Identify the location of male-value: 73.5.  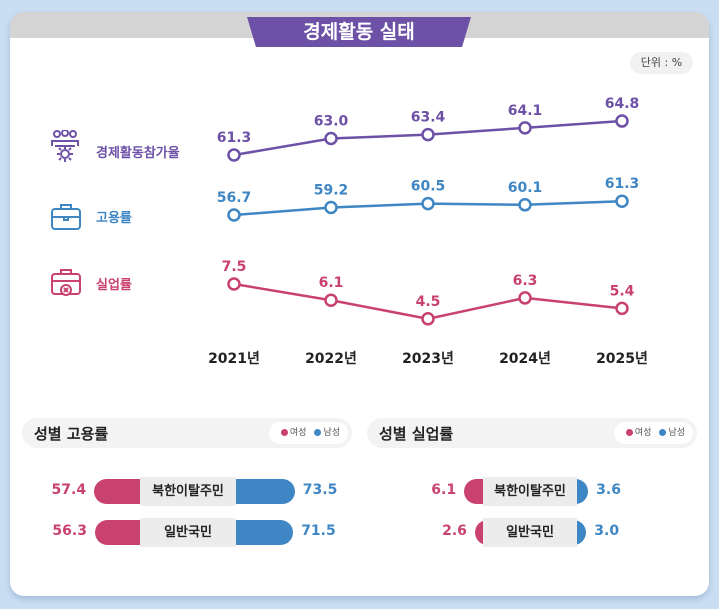
(320, 490).